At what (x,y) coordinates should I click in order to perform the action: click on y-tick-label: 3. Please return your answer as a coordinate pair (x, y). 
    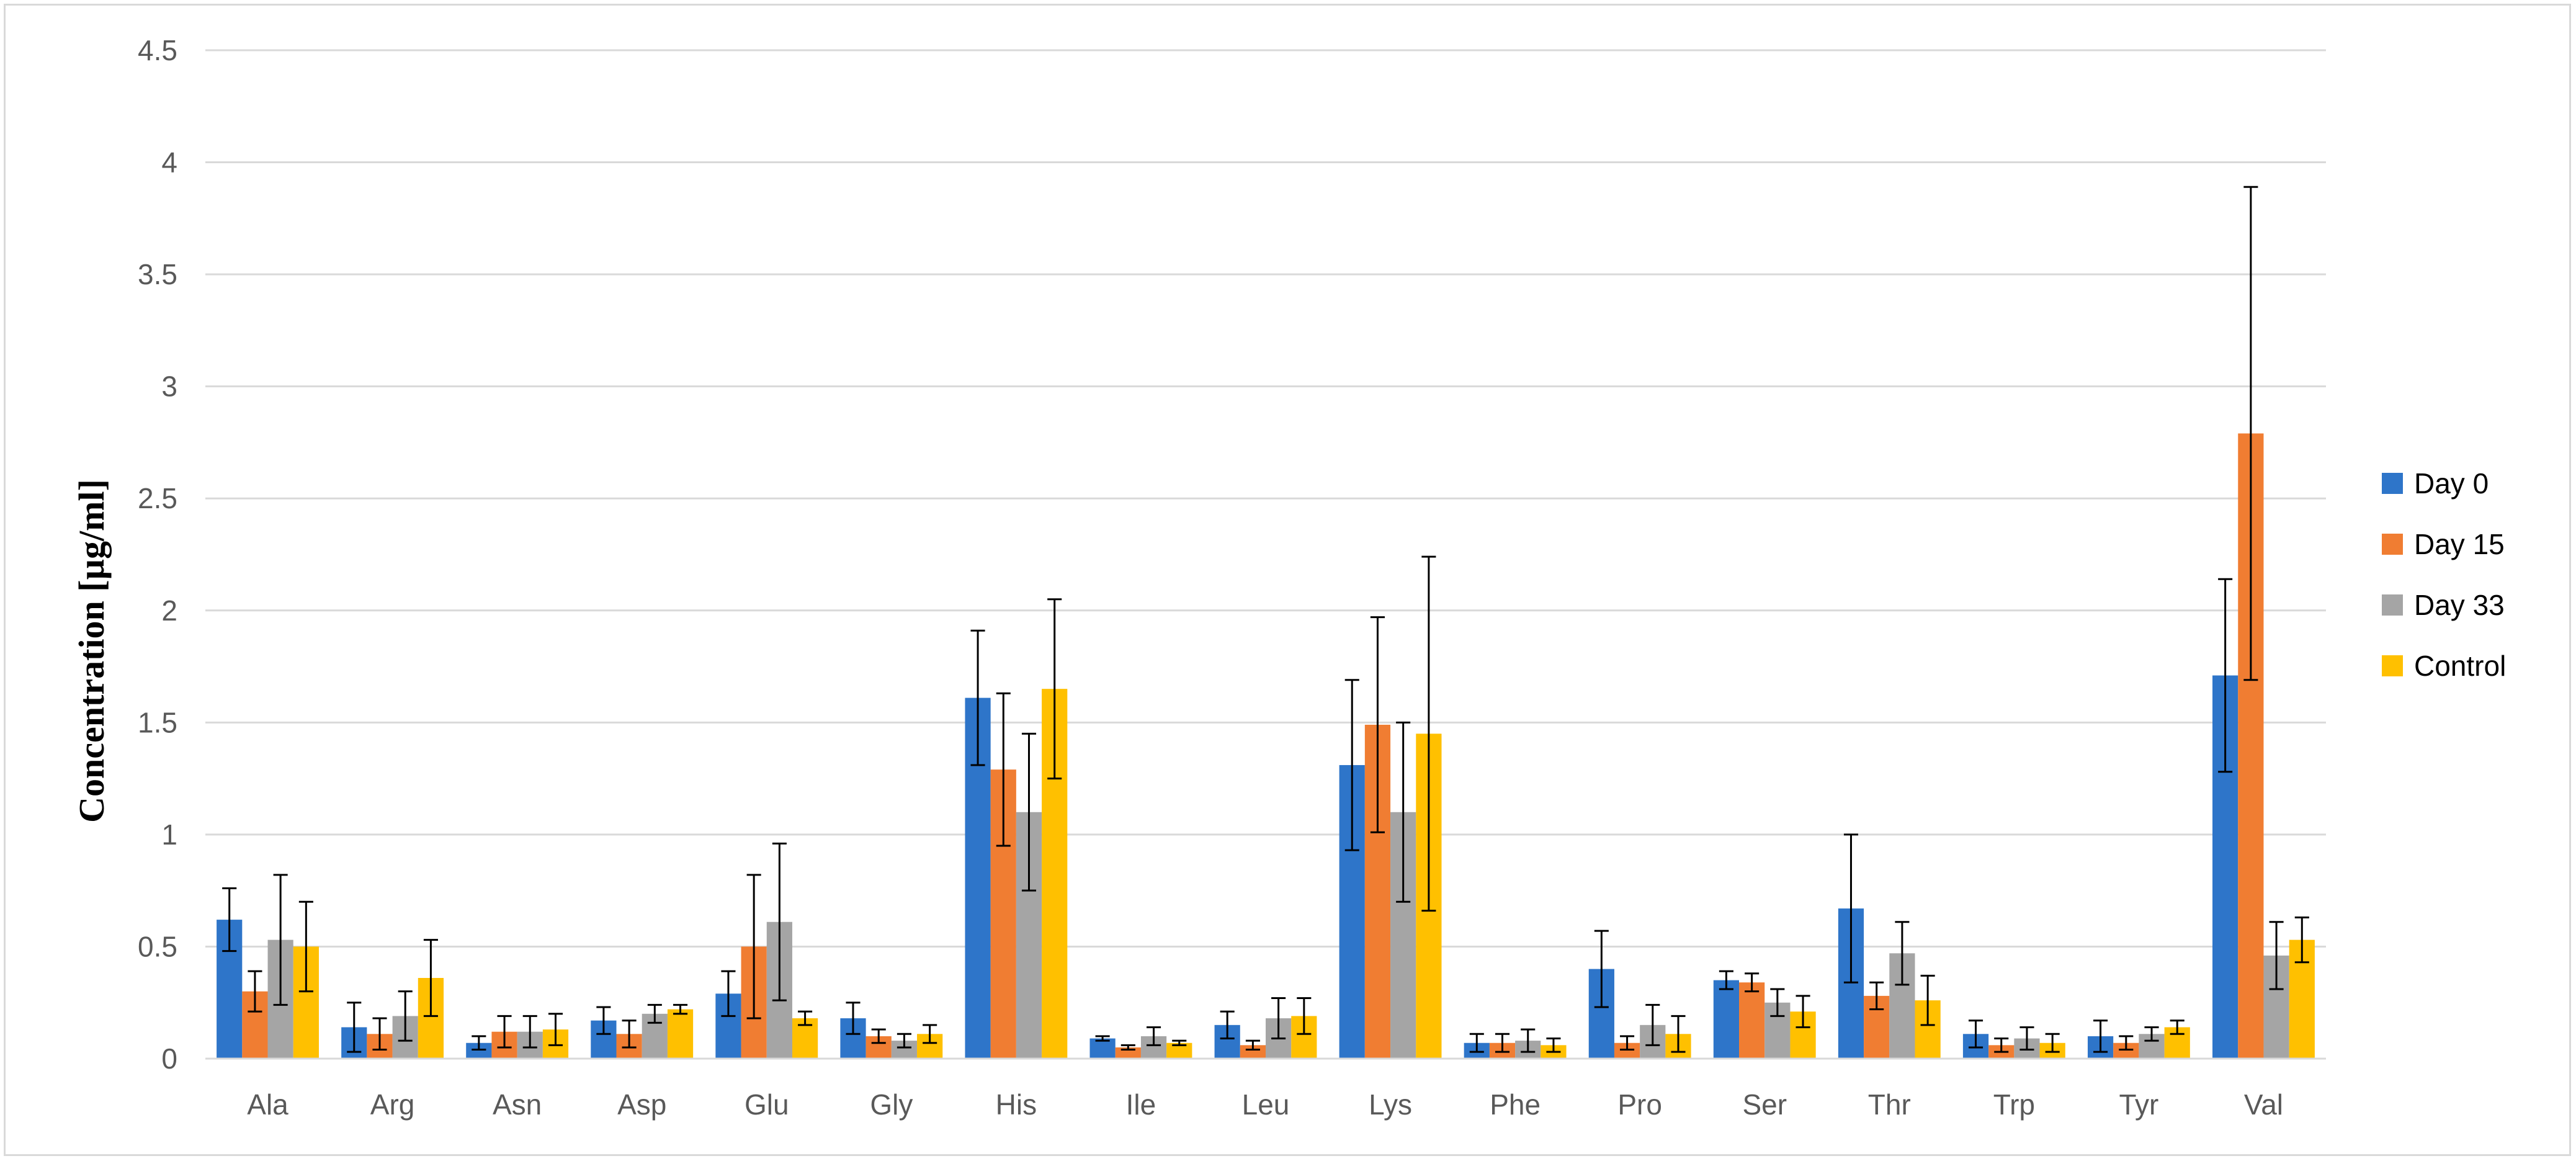
    Looking at the image, I should click on (169, 386).